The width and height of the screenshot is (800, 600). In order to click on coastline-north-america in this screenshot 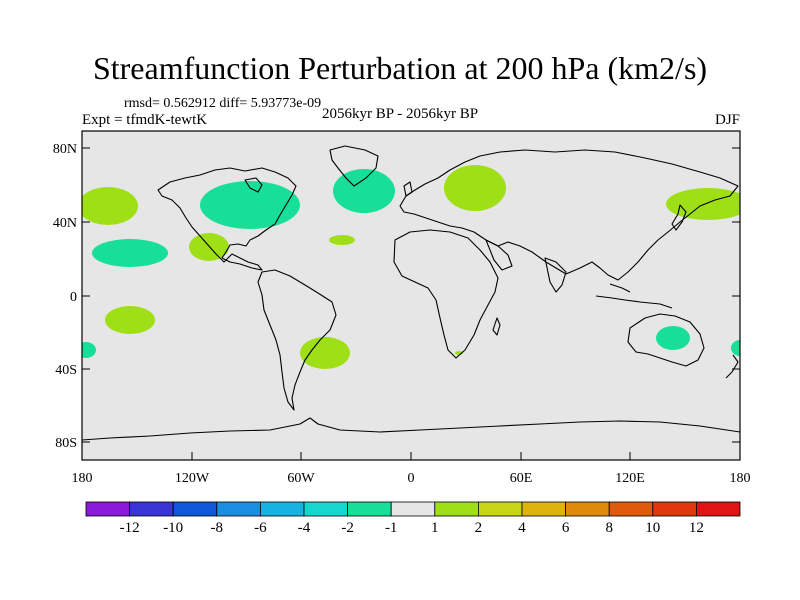, I will do `click(227, 219)`.